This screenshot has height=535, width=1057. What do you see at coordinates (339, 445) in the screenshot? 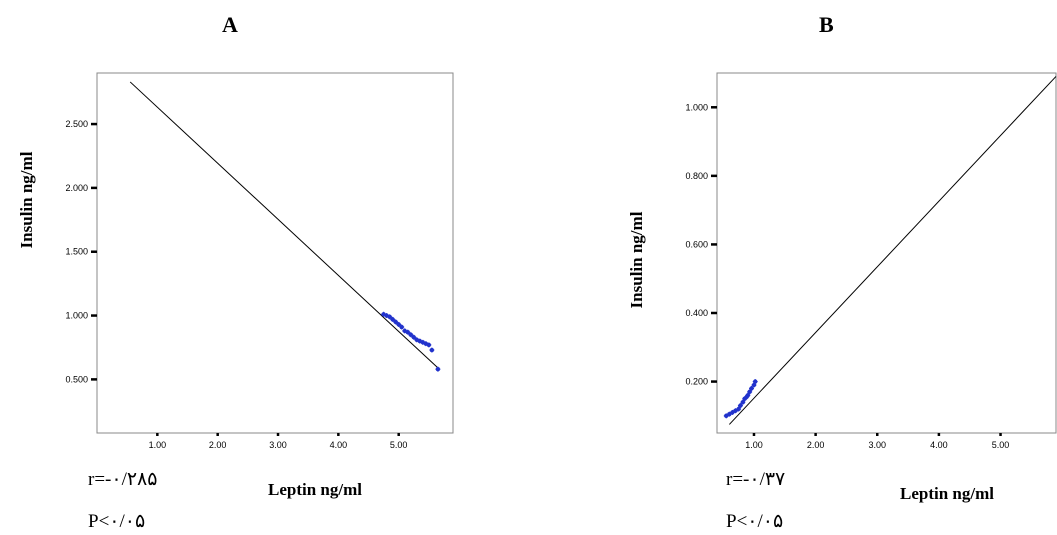
I see `x-tick-label-a: 4.00` at bounding box center [339, 445].